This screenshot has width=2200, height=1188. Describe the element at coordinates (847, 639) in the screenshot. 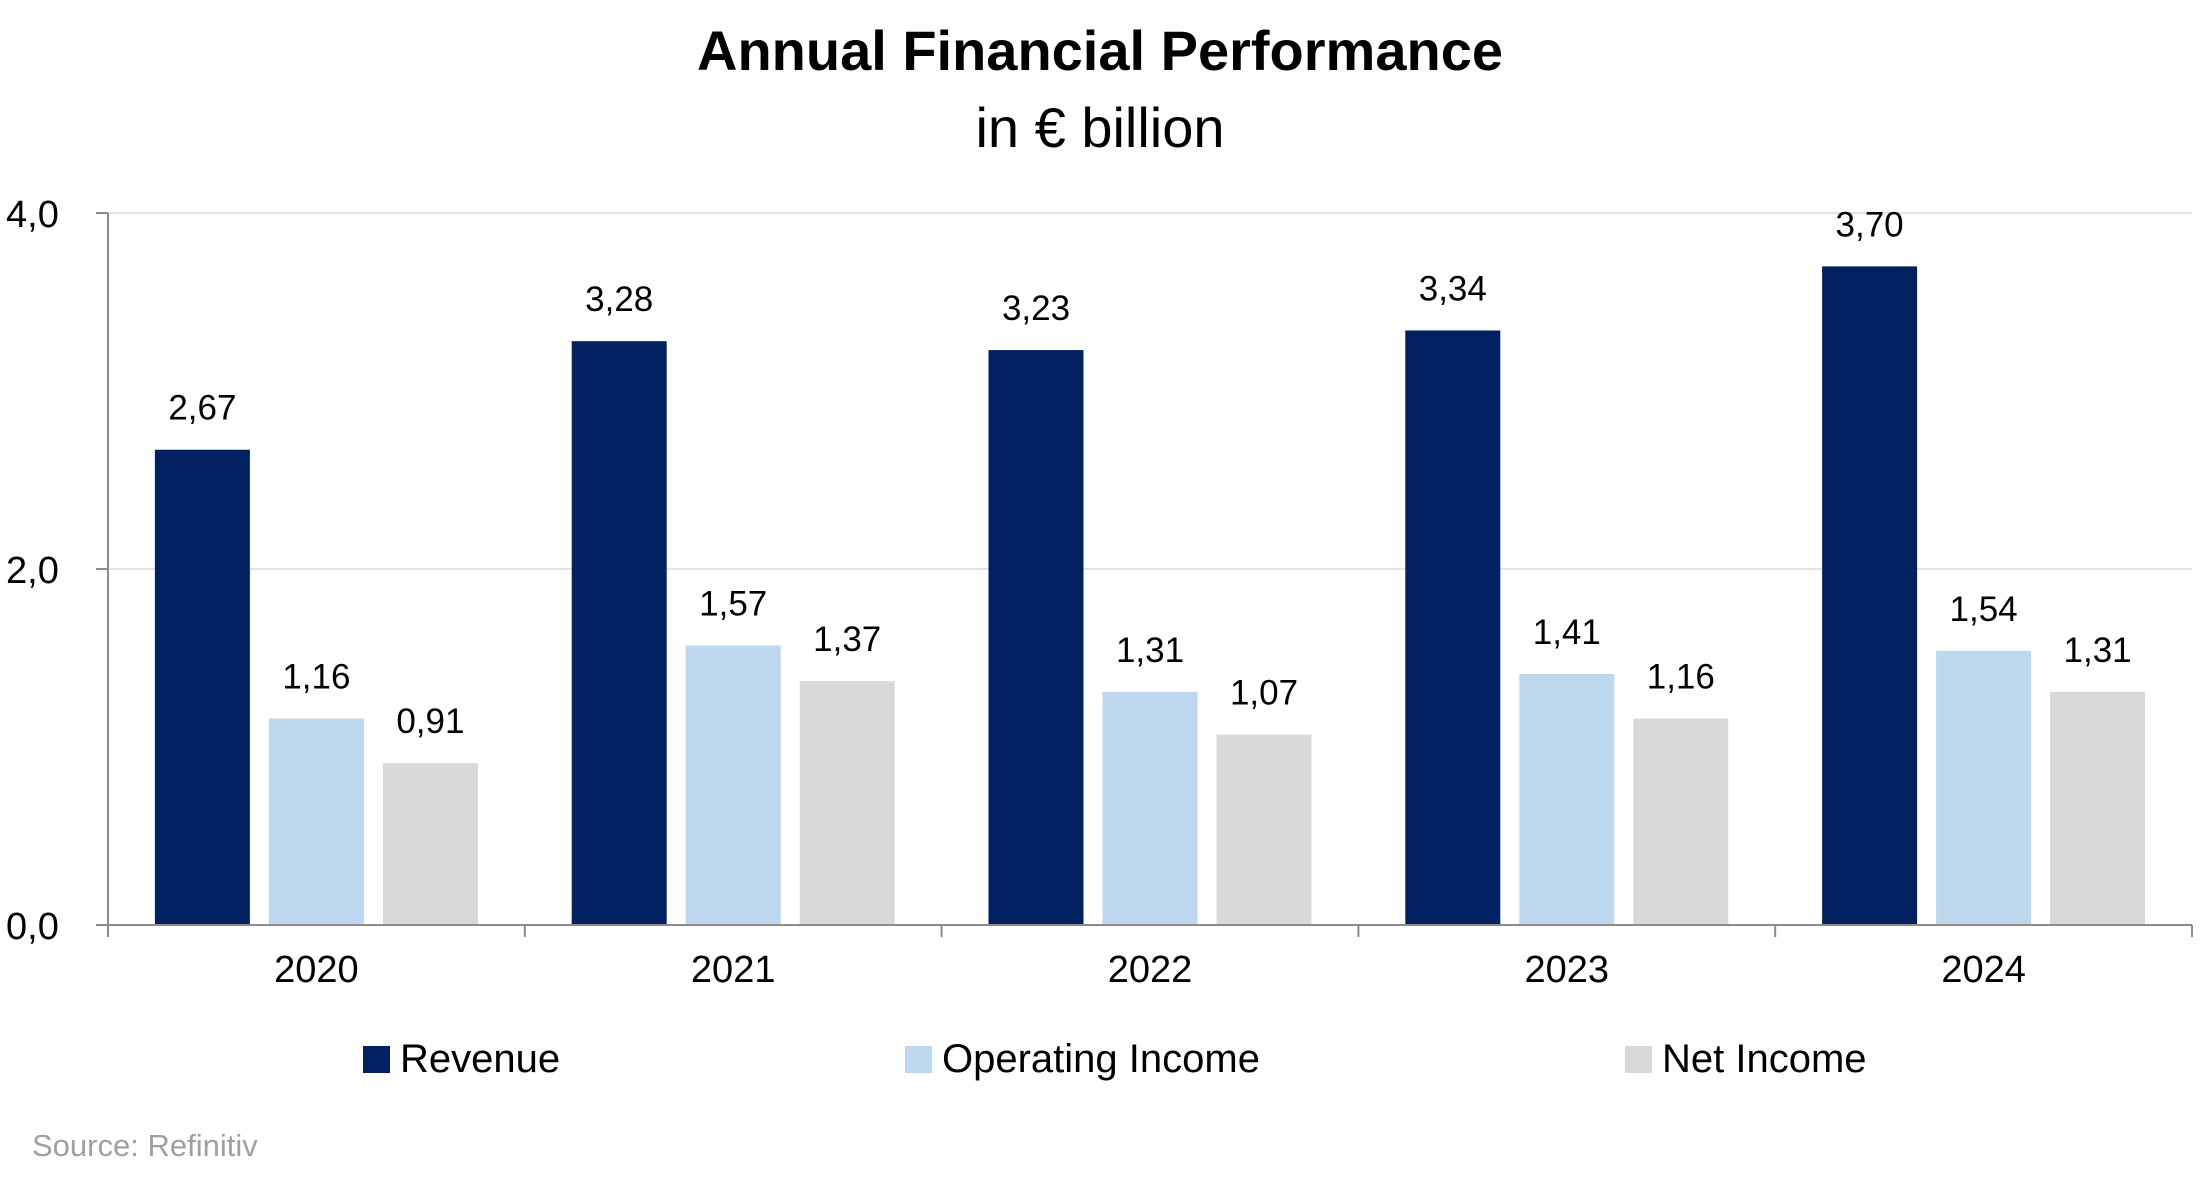

I see `data-label: 1,37` at that location.